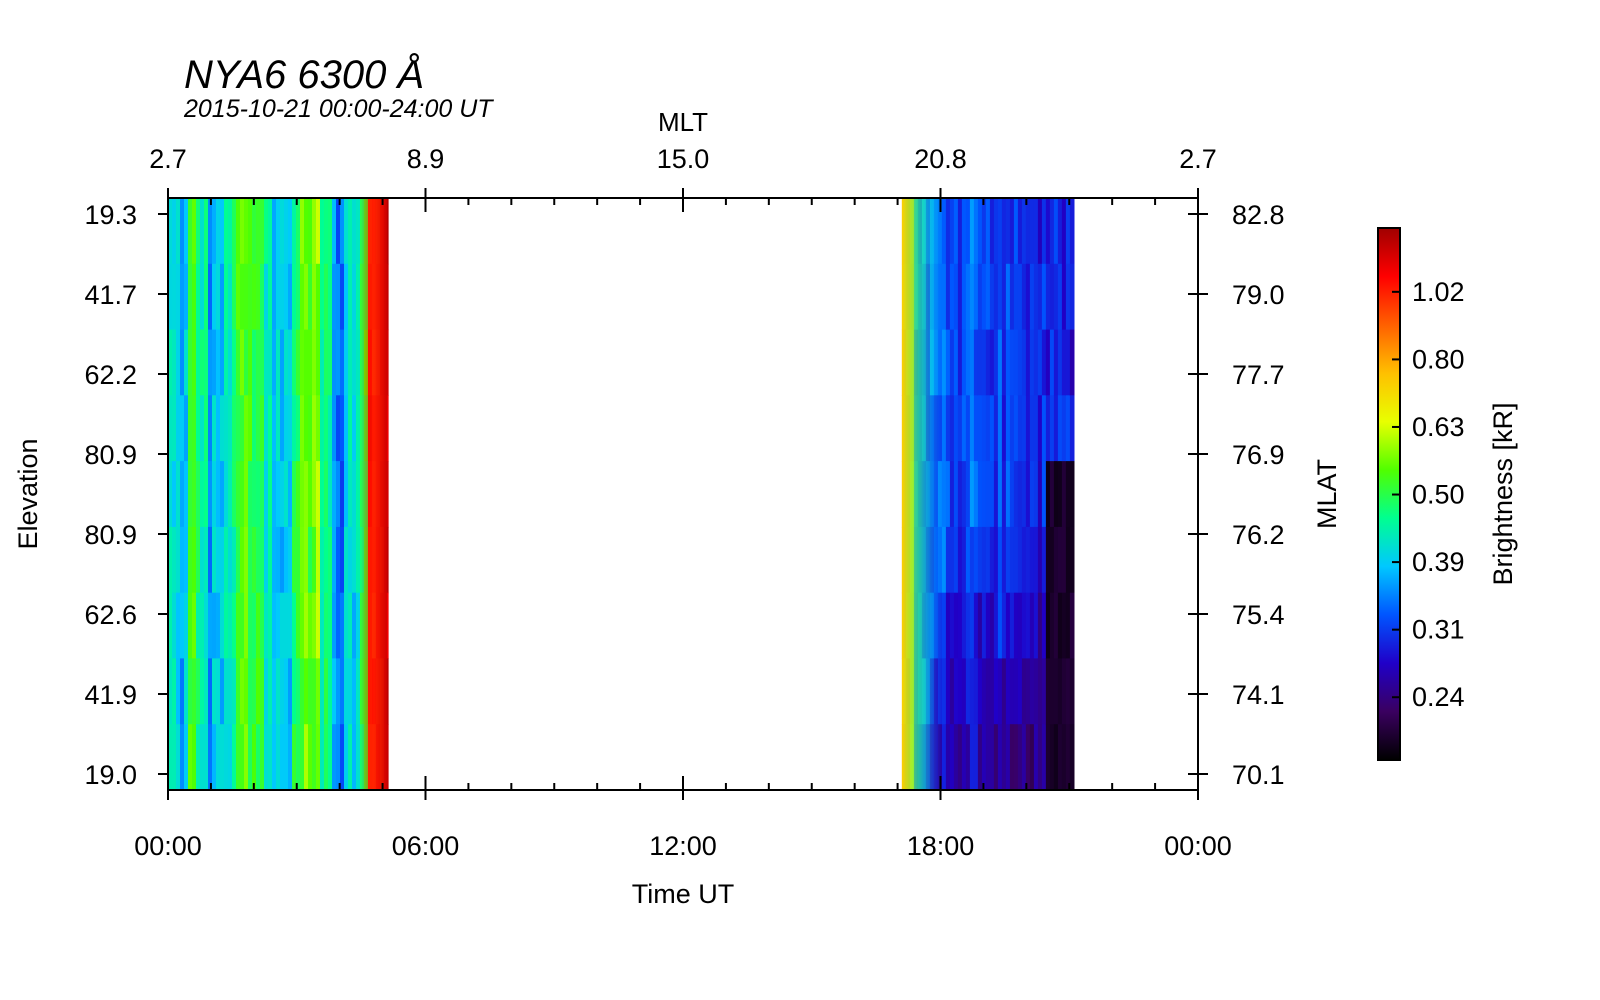 The image size is (1600, 1000). I want to click on x-tick-label: 12:00, so click(683, 846).